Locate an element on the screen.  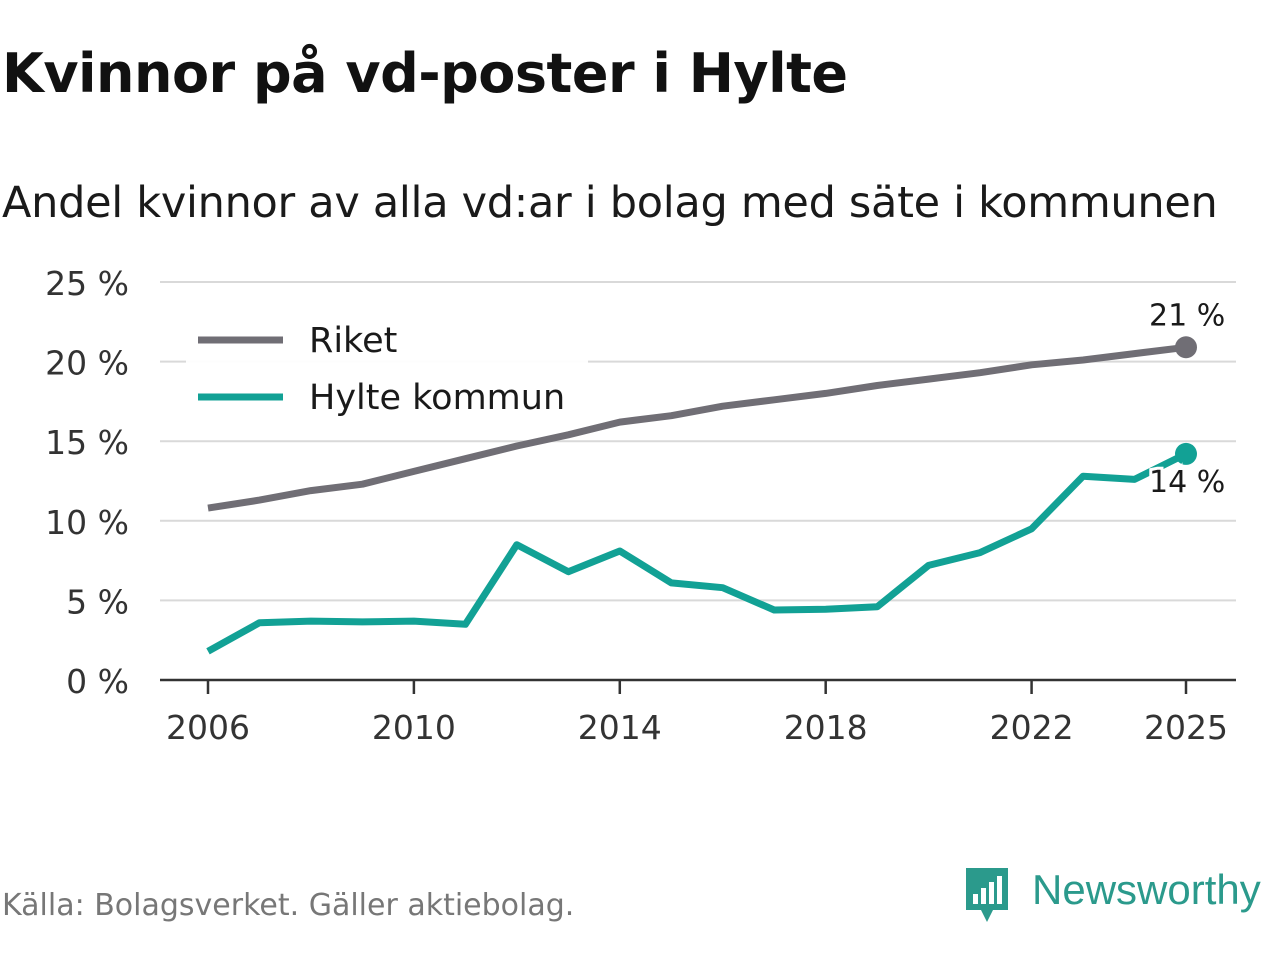
x-tick-label: 2014 is located at coordinates (620, 727).